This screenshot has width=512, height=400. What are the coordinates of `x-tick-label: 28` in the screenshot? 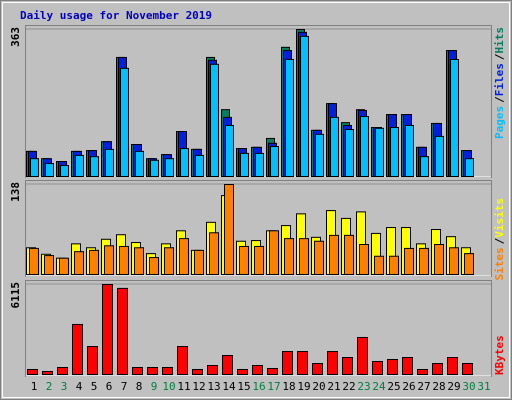 It's located at (438, 386).